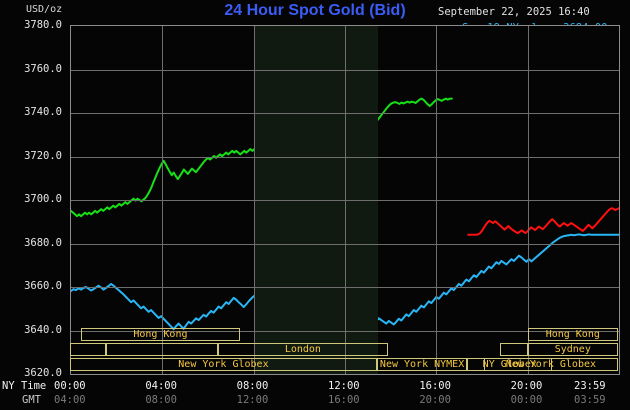  What do you see at coordinates (43, 242) in the screenshot?
I see `y-axis-tick-label: 3680.0` at bounding box center [43, 242].